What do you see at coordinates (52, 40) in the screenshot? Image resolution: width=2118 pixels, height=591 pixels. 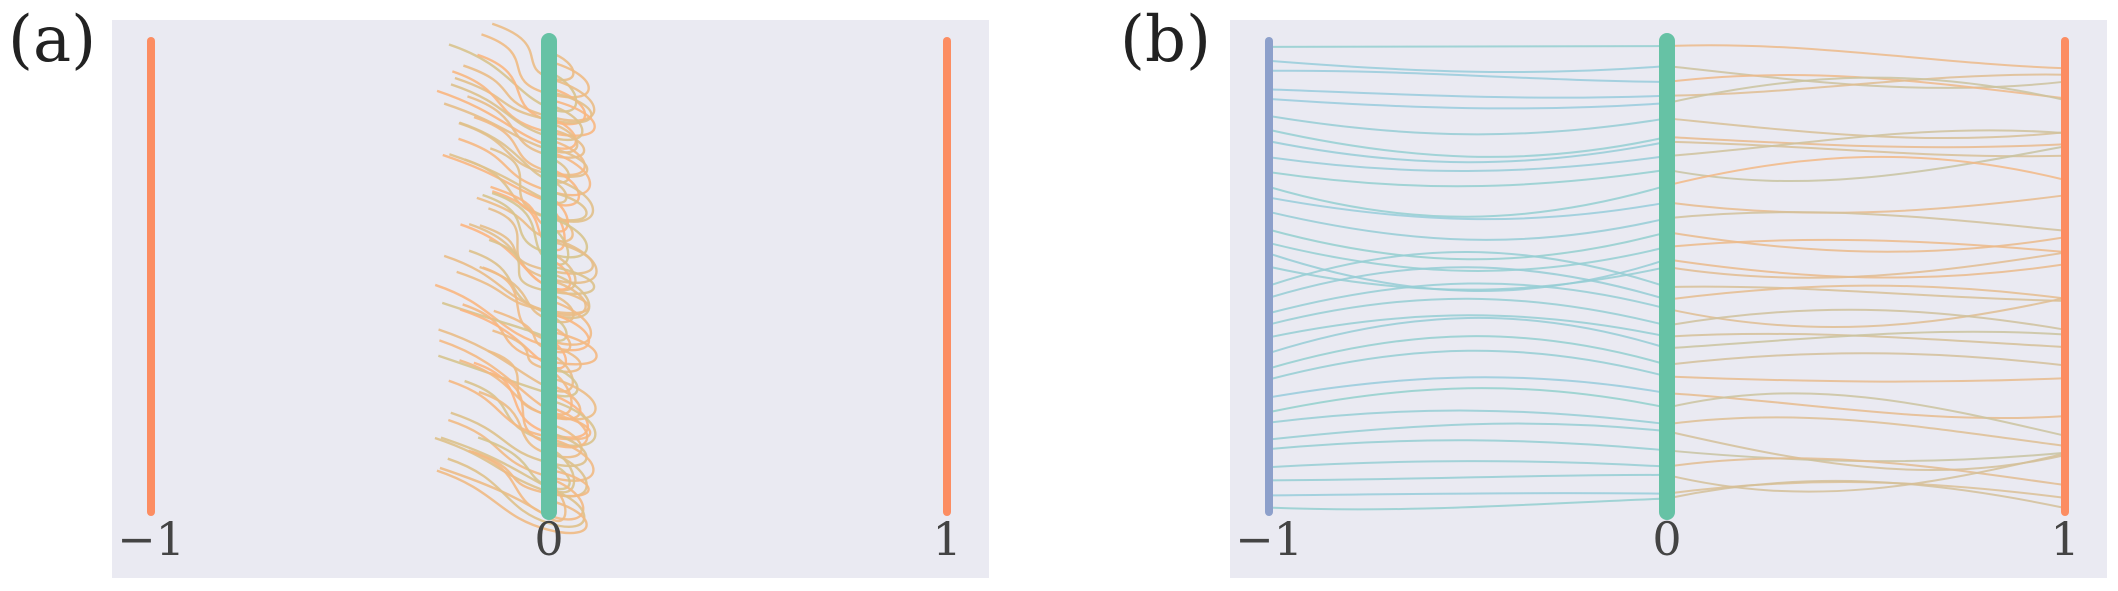 I see `panel-label-a: (a)` at bounding box center [52, 40].